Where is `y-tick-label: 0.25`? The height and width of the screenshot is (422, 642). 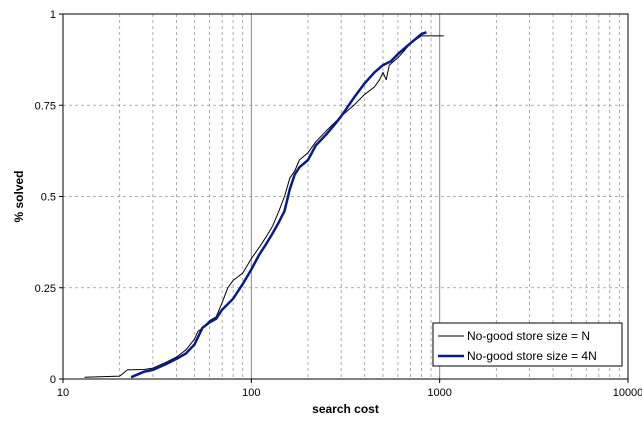
y-tick-label: 0.25 is located at coordinates (45, 289).